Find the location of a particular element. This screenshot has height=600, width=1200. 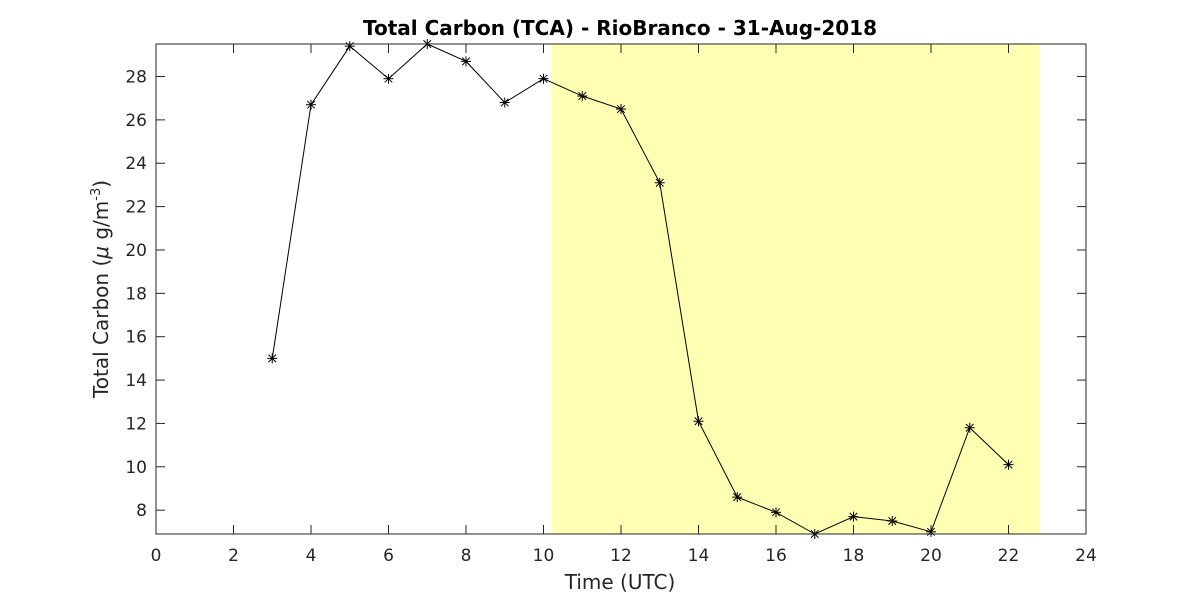

x-tick-label: 22 is located at coordinates (1009, 556).